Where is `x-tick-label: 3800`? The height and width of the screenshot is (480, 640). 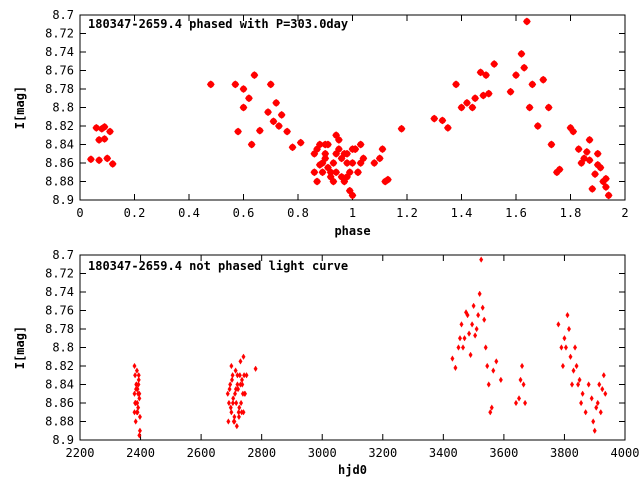
x-tick-label: 3800 is located at coordinates (564, 453).